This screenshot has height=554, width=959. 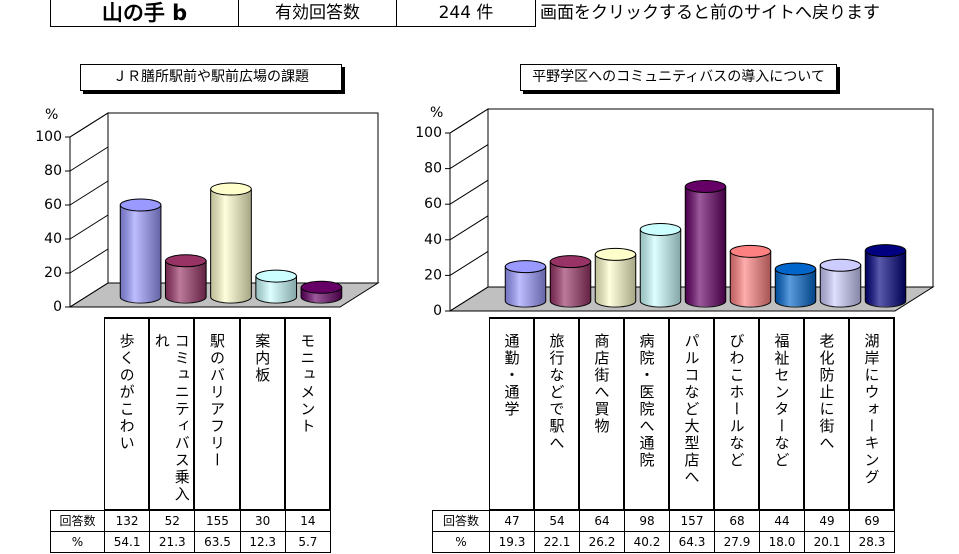 I want to click on responses: 244 件, so click(x=466, y=13).